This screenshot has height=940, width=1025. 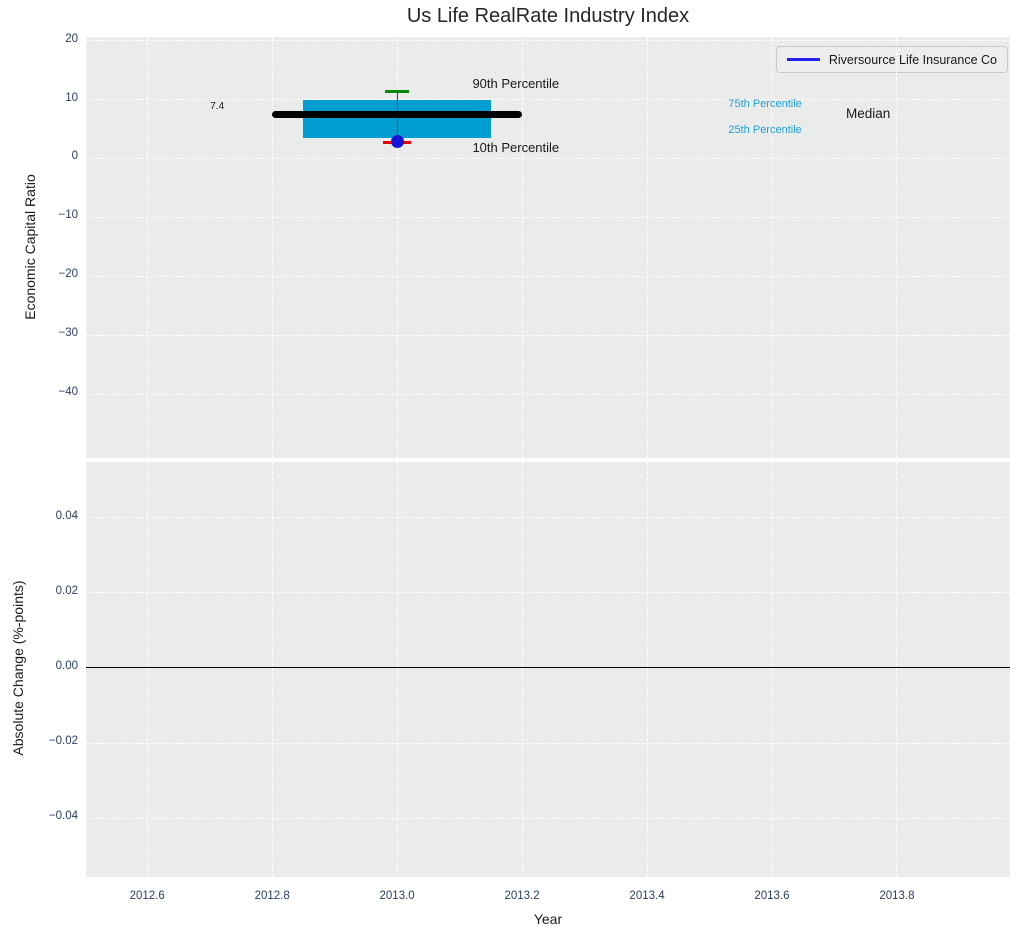 What do you see at coordinates (217, 107) in the screenshot?
I see `median-value-label: 7.4` at bounding box center [217, 107].